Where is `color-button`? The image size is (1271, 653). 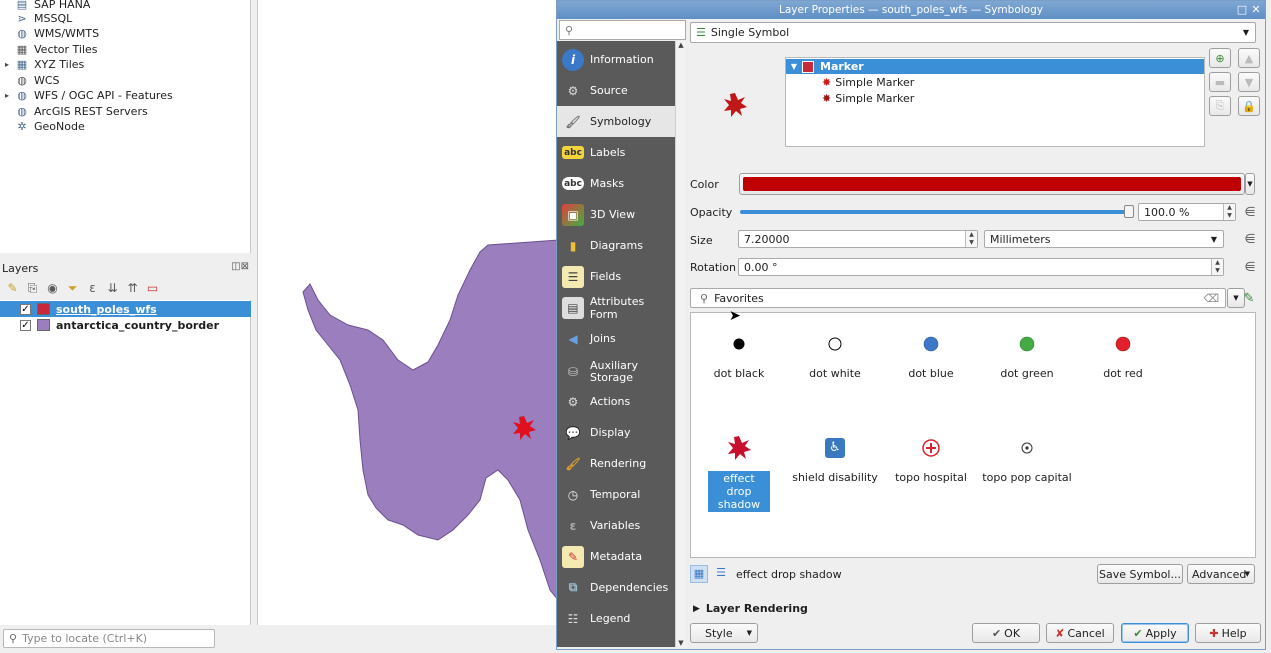 color-button is located at coordinates (992, 184).